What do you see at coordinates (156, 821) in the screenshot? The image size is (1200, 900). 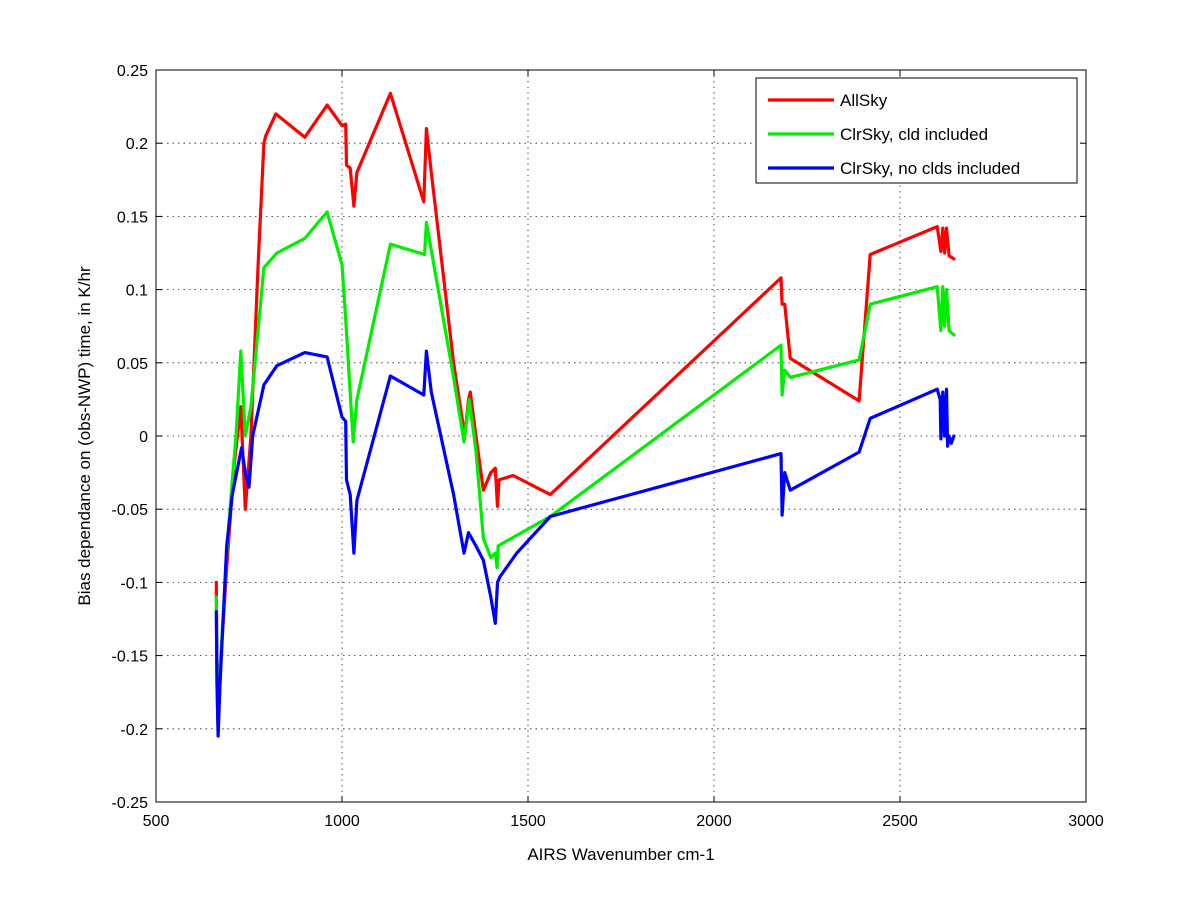 I see `x-tick-label: 500` at bounding box center [156, 821].